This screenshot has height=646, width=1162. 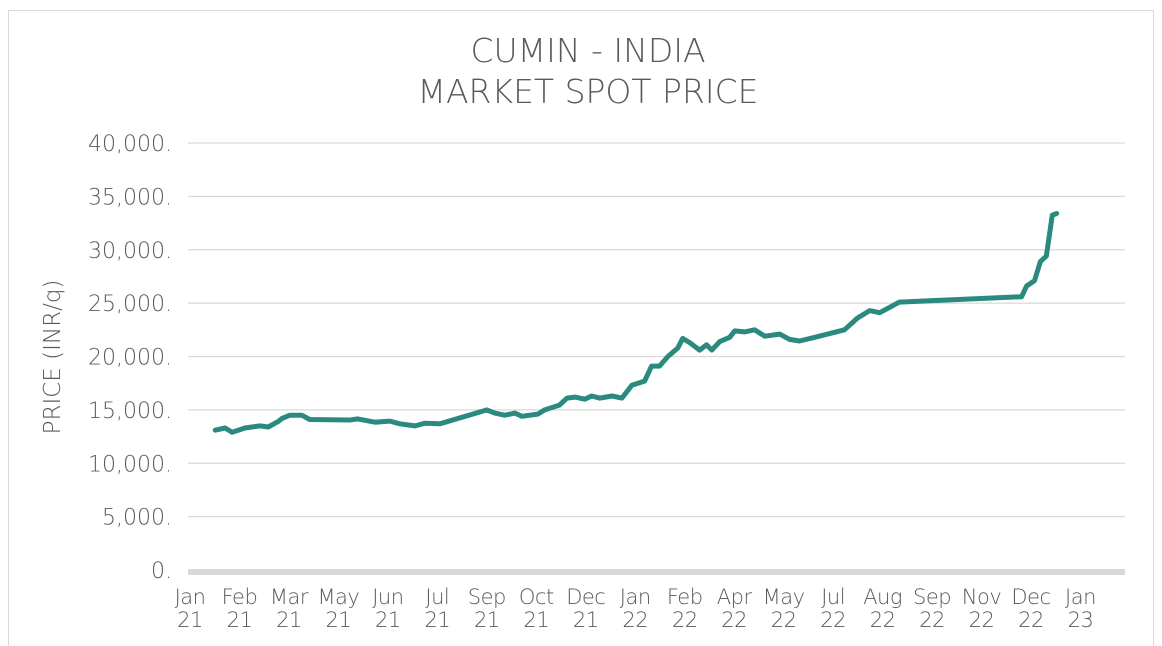 I want to click on x-tick-label: Sep 21, so click(x=487, y=608).